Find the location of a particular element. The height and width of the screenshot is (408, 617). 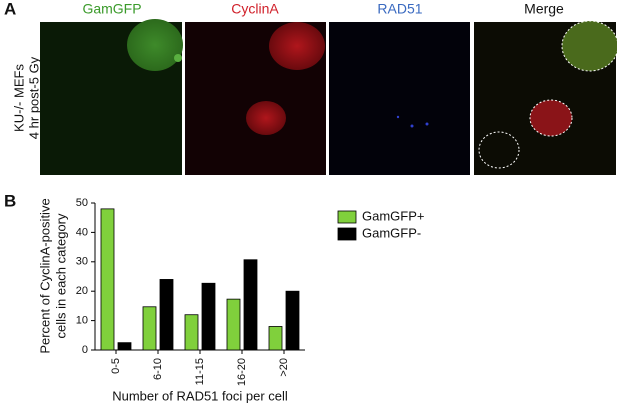

y-tick-label: 40 is located at coordinates (82, 232).